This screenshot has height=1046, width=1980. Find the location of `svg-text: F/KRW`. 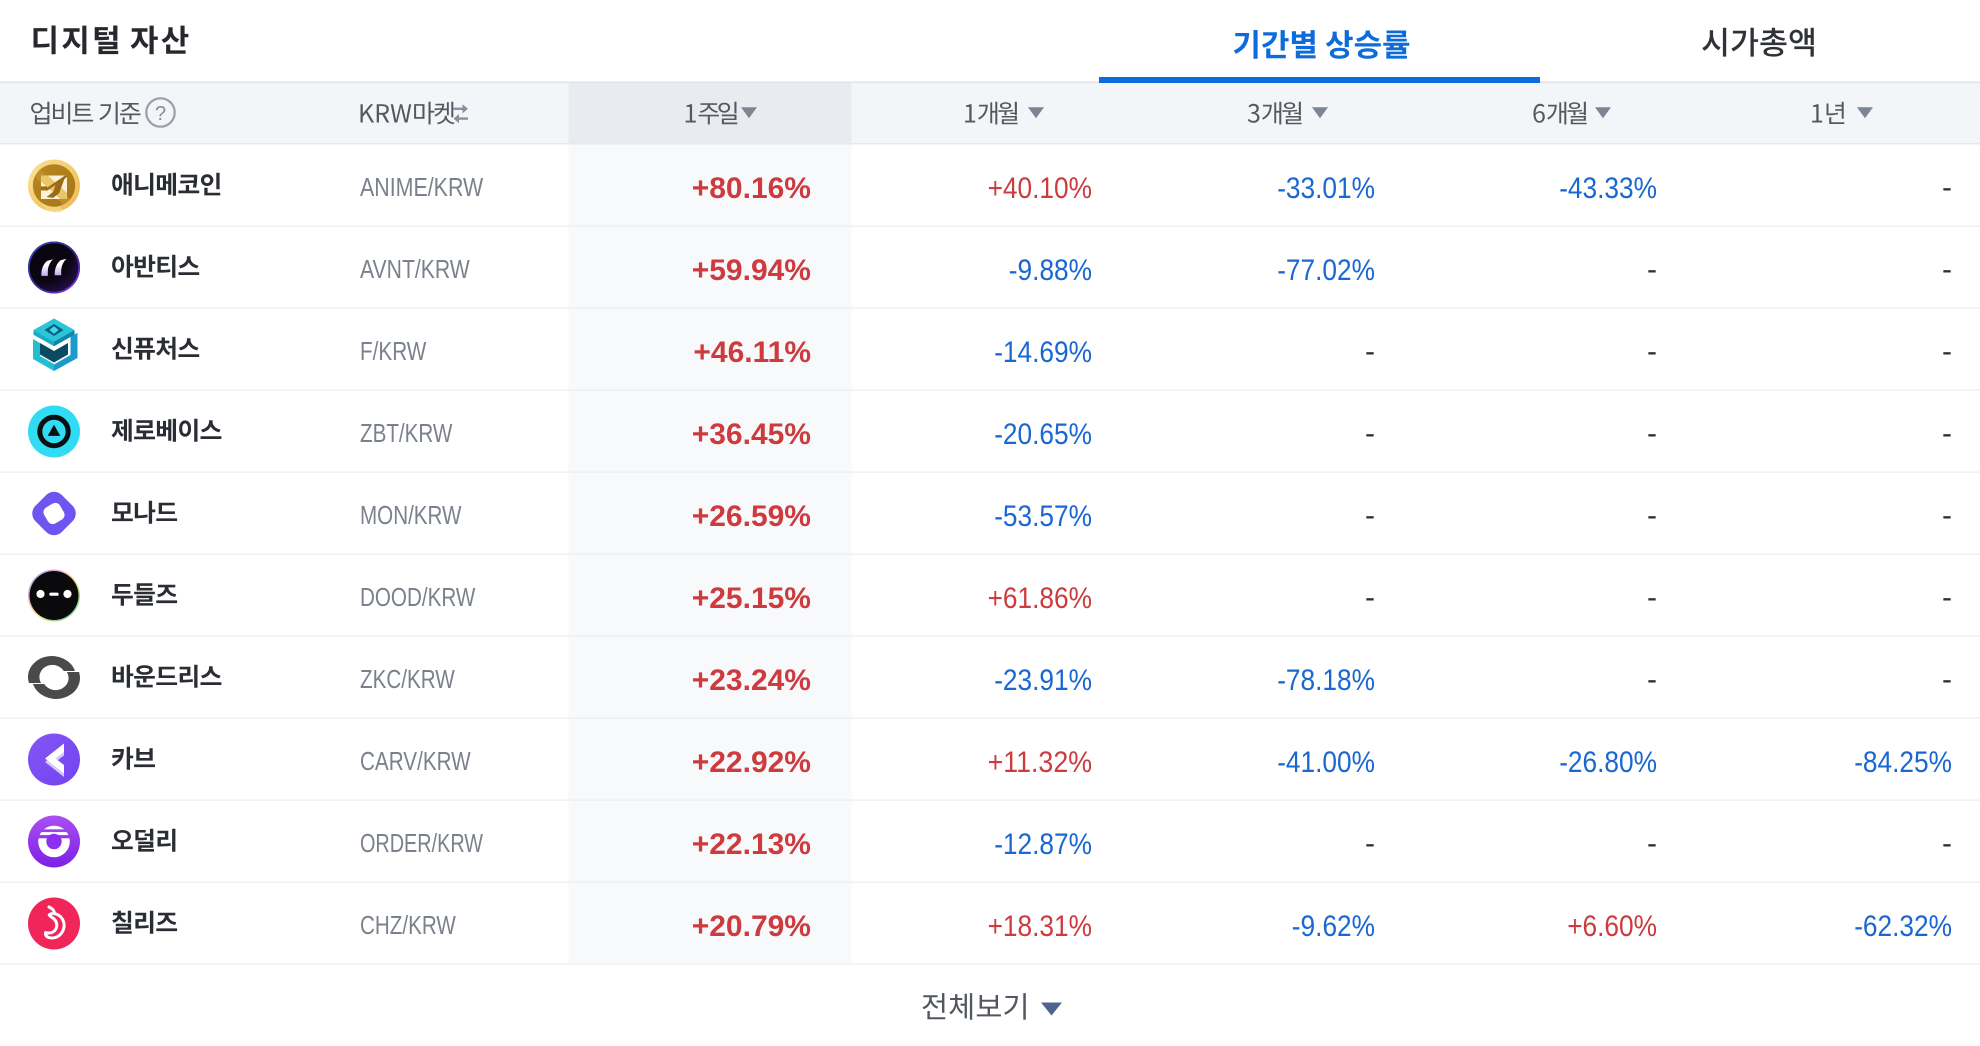

svg-text: F/KRW is located at coordinates (393, 351).